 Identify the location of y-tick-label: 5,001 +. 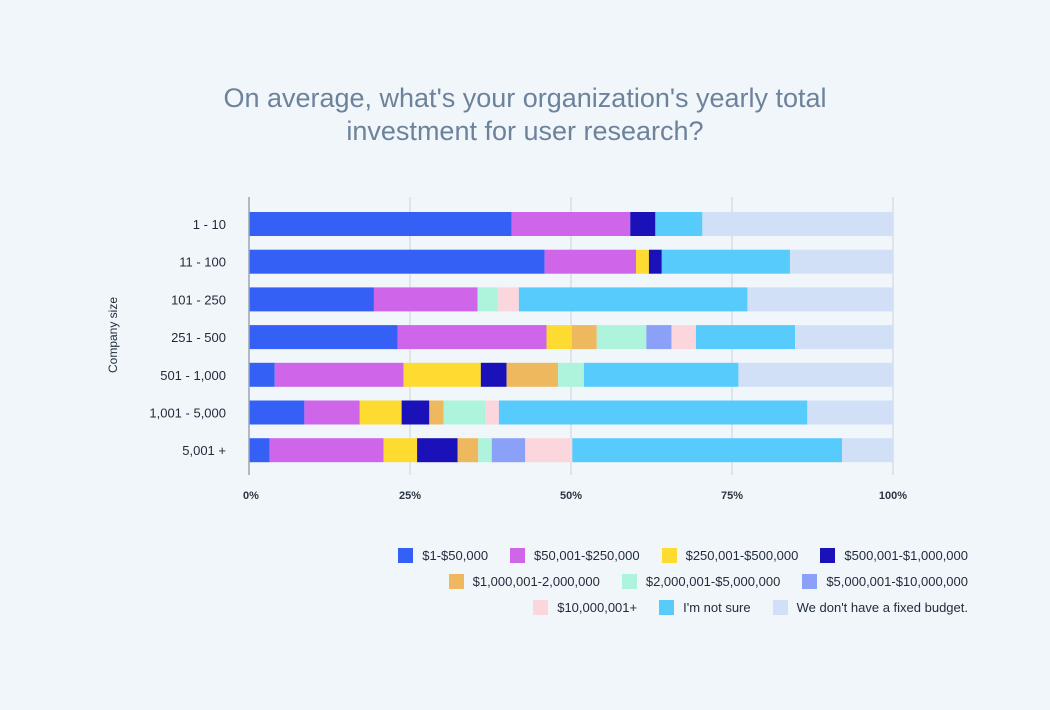
(204, 450).